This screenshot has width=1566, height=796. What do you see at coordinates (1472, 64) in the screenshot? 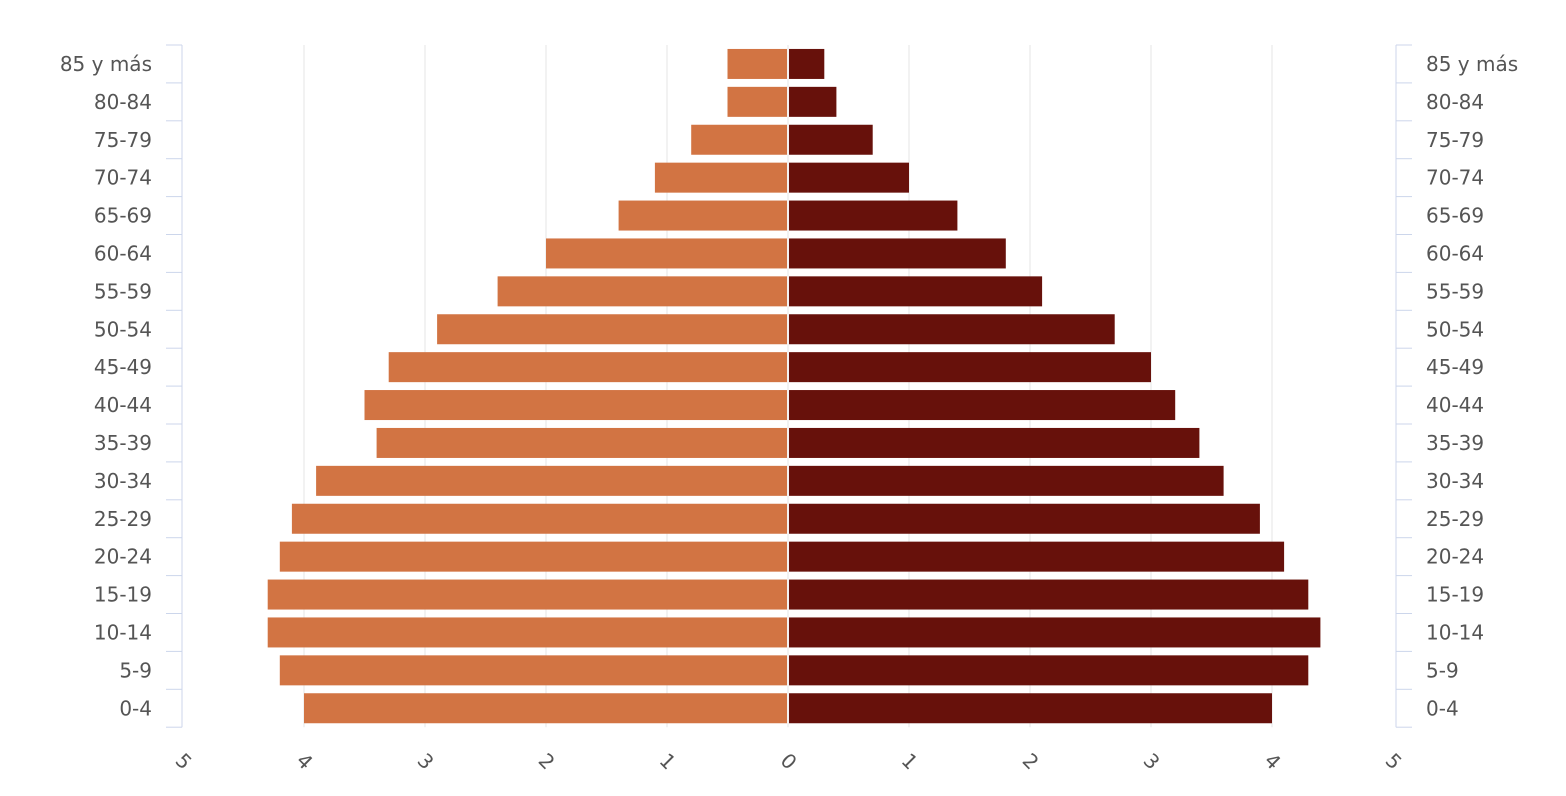
I see `age-label-right: 85 y más` at bounding box center [1472, 64].